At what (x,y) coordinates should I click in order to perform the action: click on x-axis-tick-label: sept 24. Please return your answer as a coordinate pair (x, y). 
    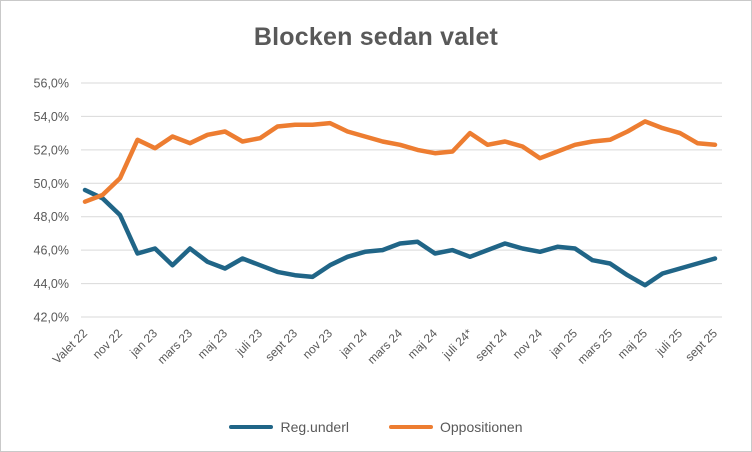
    Looking at the image, I should click on (491, 345).